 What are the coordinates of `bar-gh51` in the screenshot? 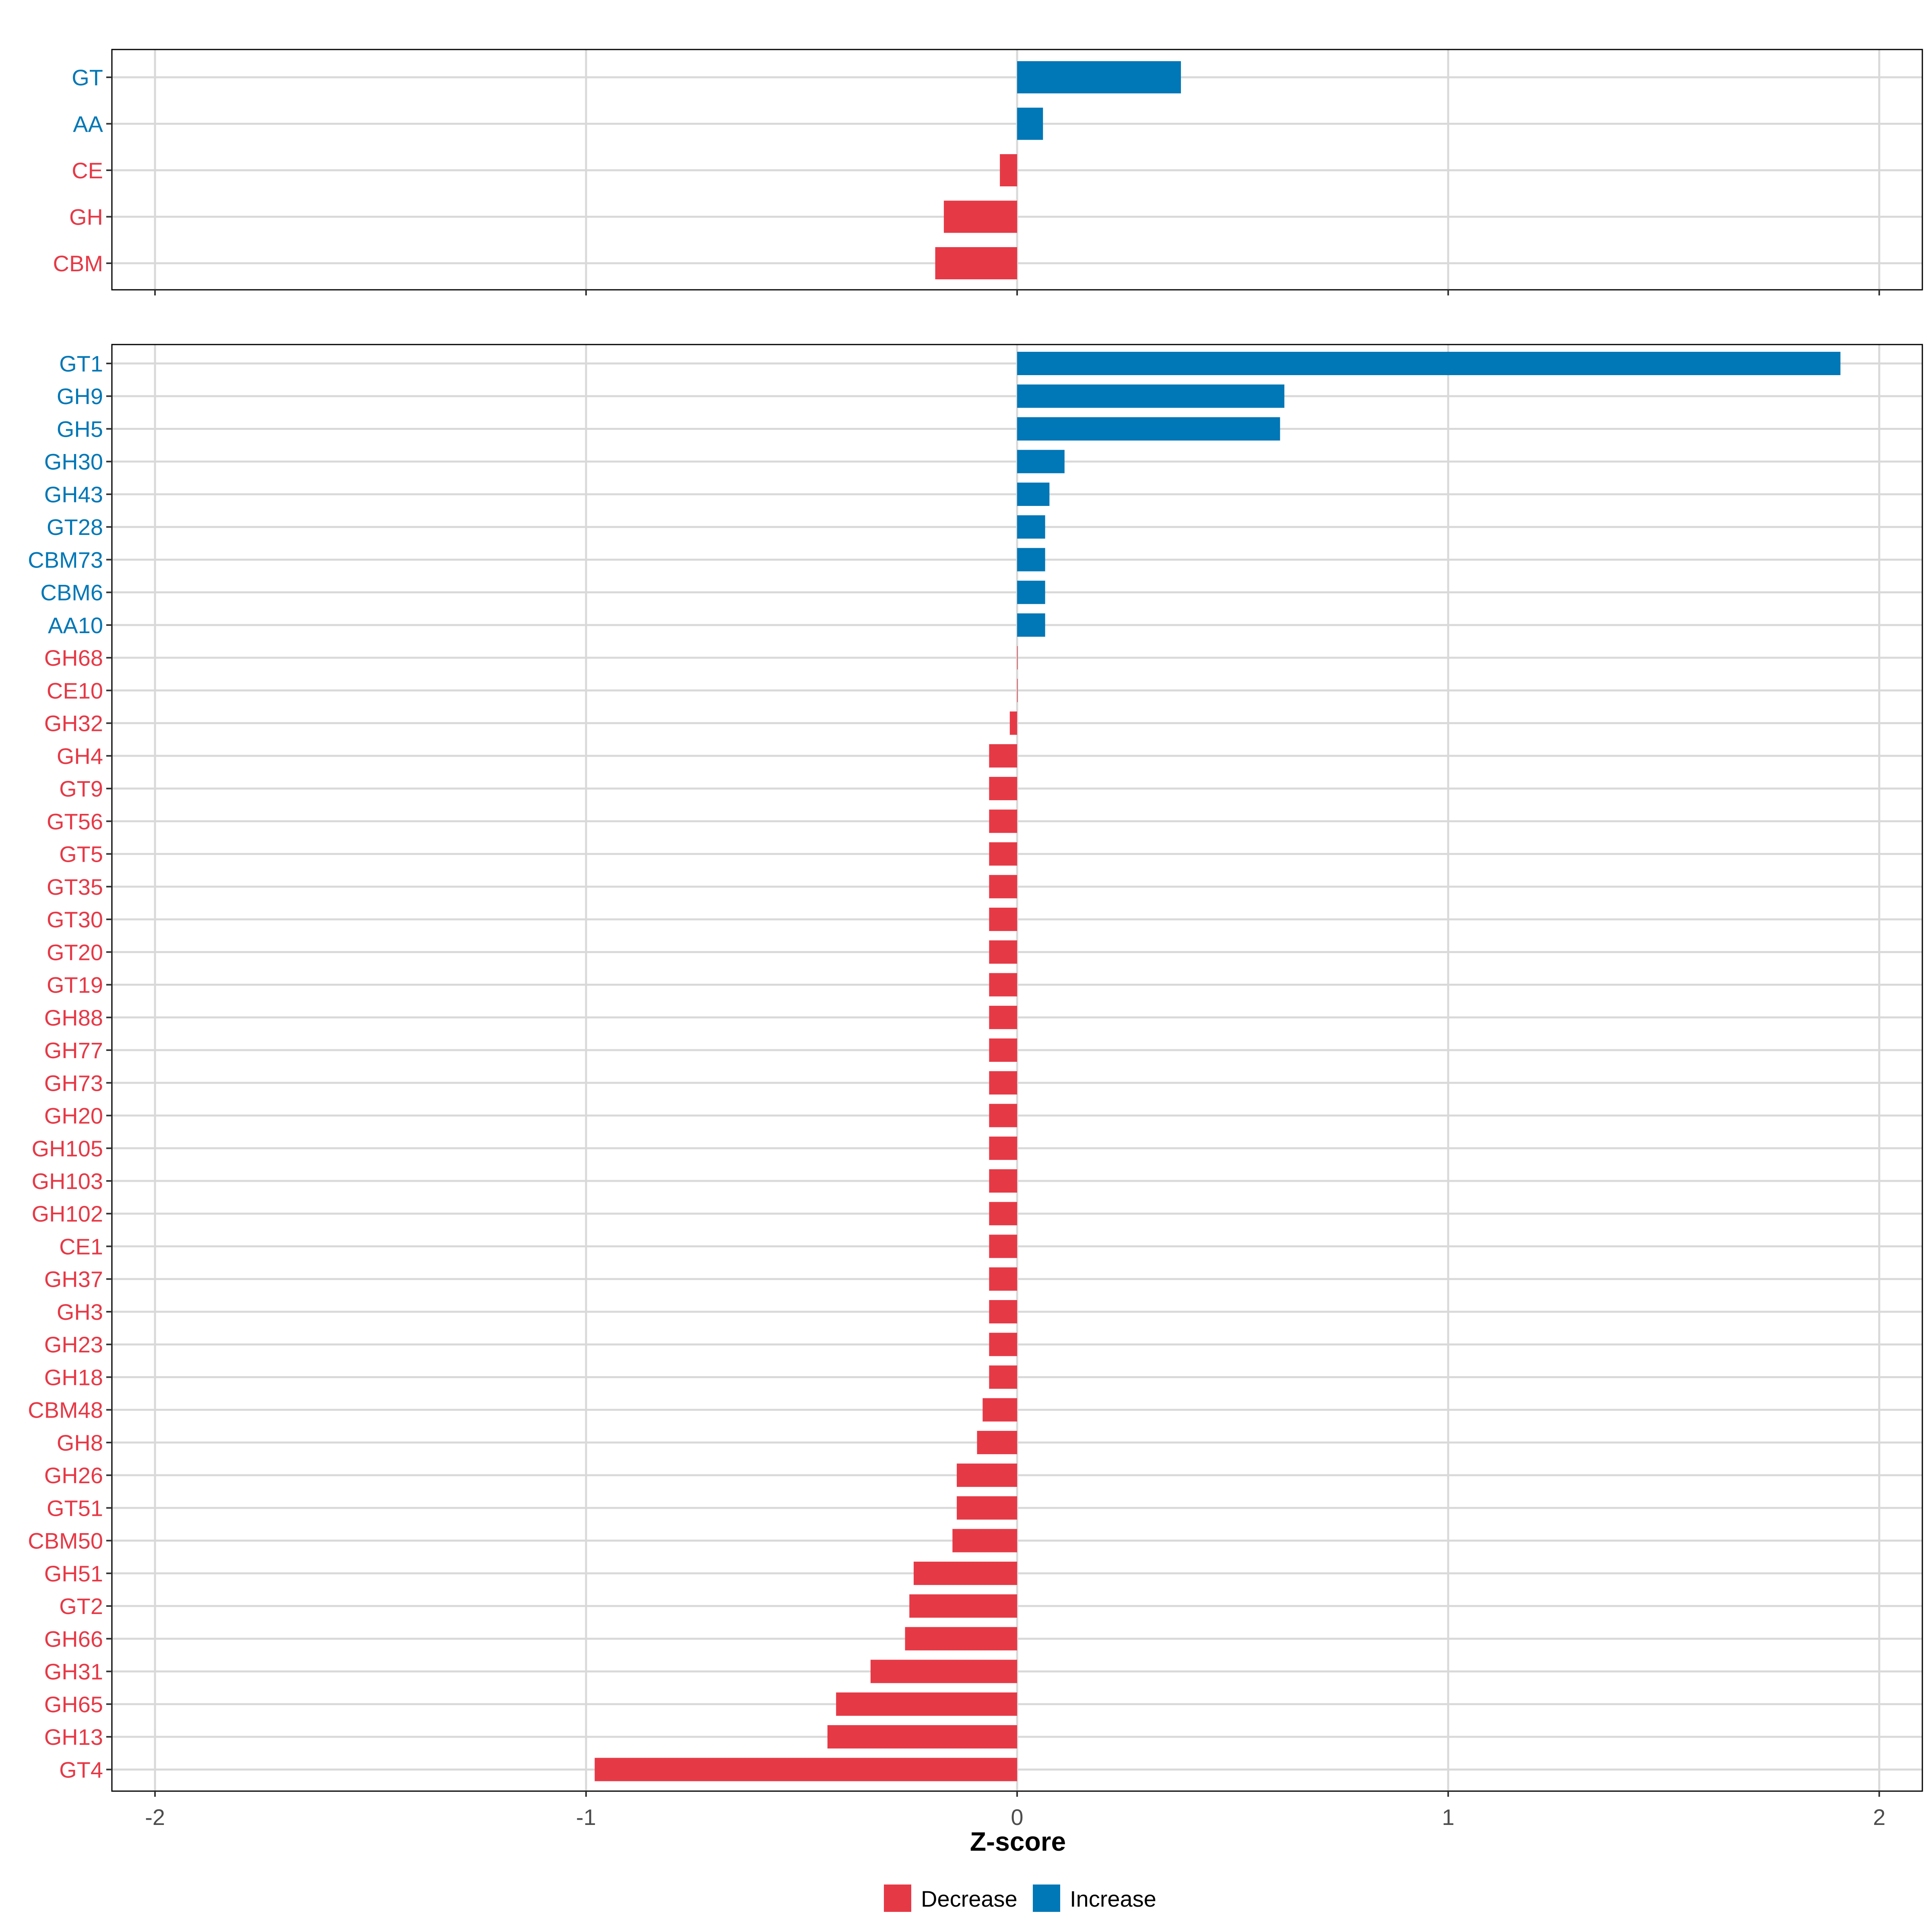 It's located at (965, 1573).